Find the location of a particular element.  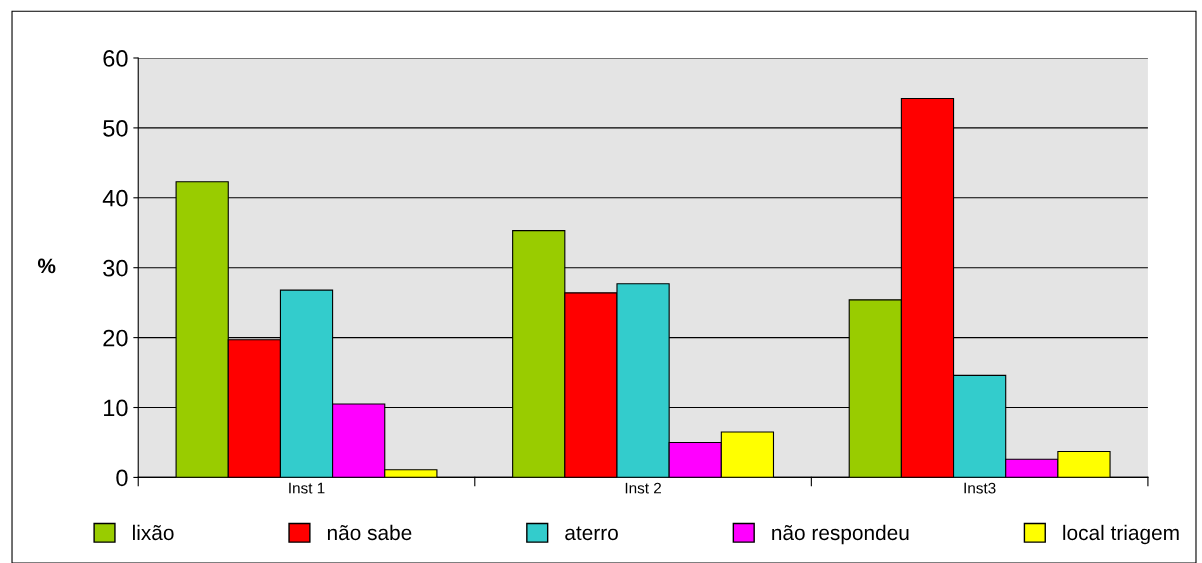

legend-label: não respondeu is located at coordinates (840, 534).